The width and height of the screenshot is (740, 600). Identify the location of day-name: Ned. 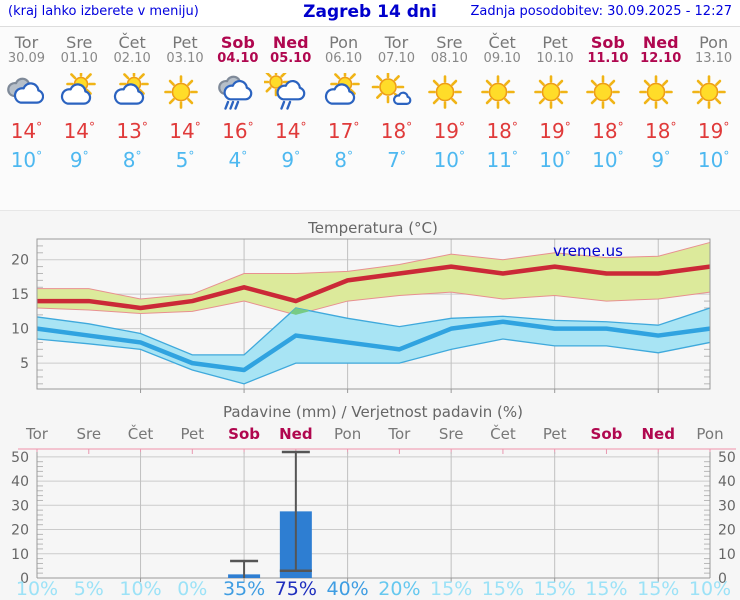
(660, 42).